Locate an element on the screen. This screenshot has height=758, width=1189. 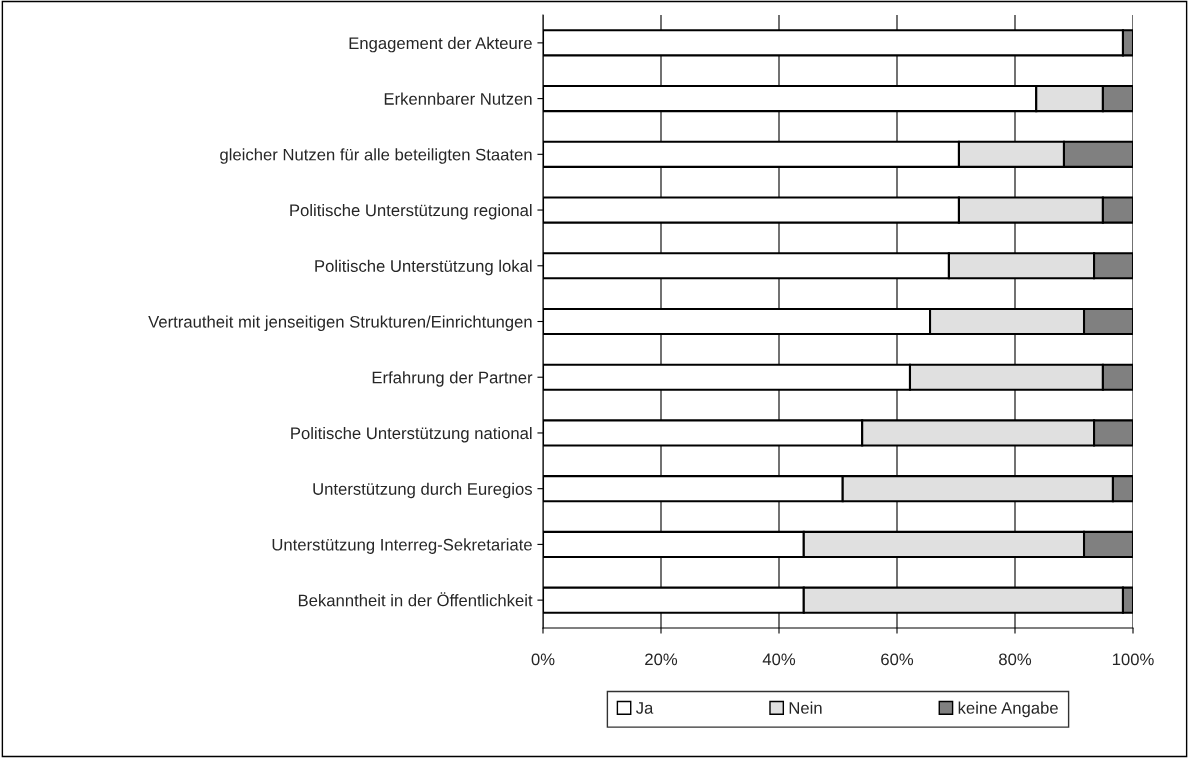
y-tick-label: Engagement der Akteure is located at coordinates (440, 44).